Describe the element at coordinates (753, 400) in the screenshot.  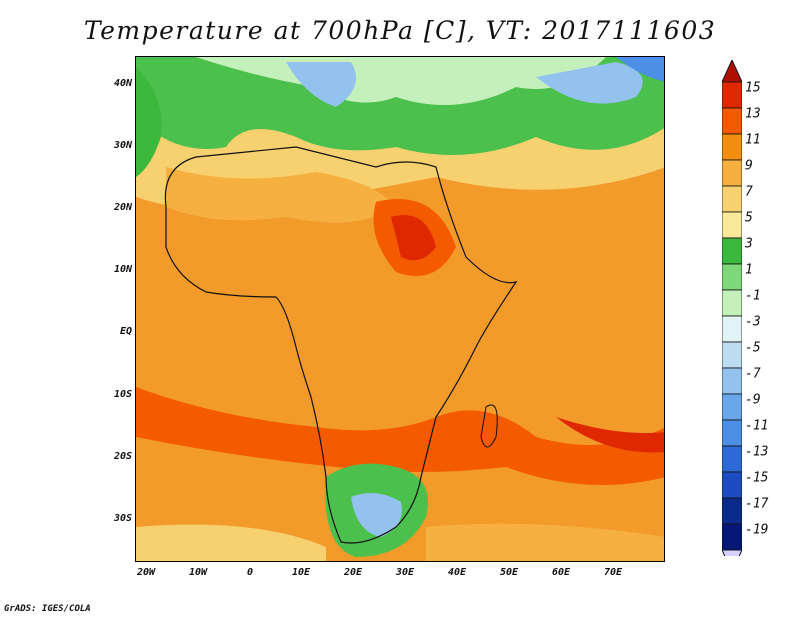
I see `colorbar-label: -9` at that location.